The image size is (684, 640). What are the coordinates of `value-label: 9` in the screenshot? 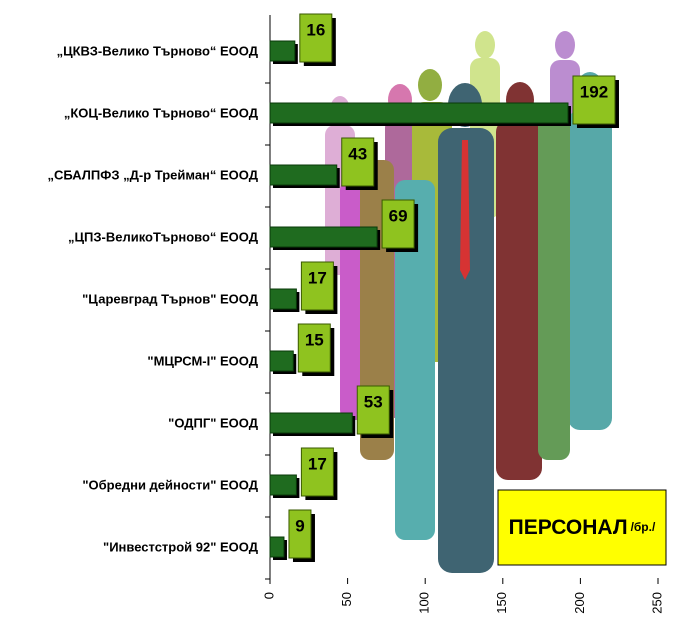 It's located at (299, 525).